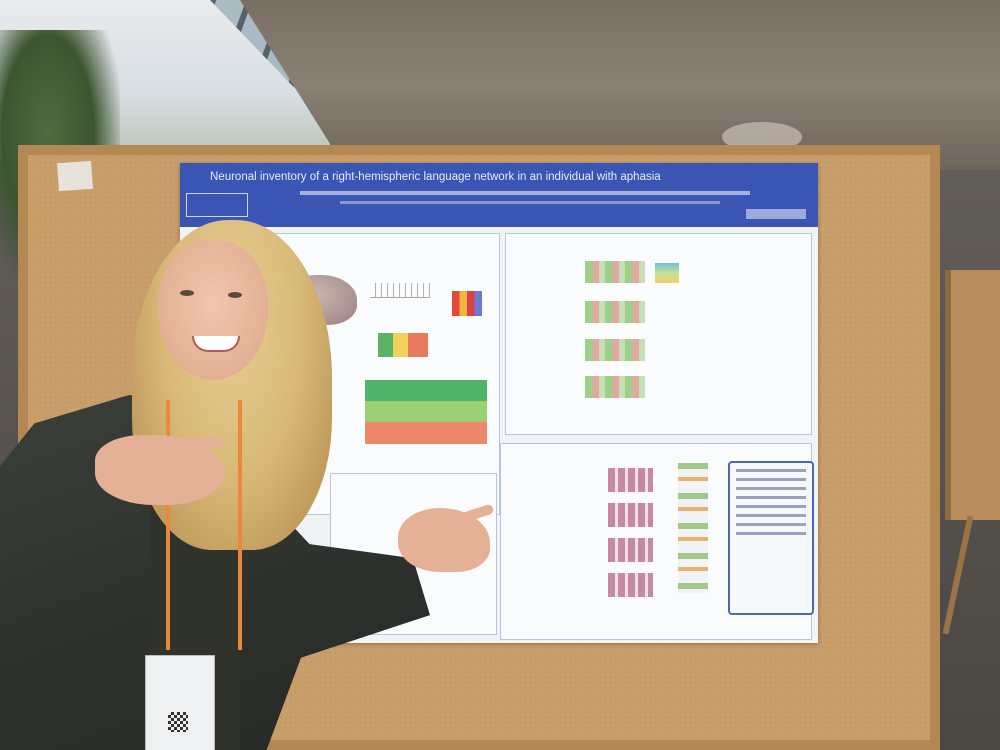  Describe the element at coordinates (235, 295) in the screenshot. I see `right-eye` at that location.